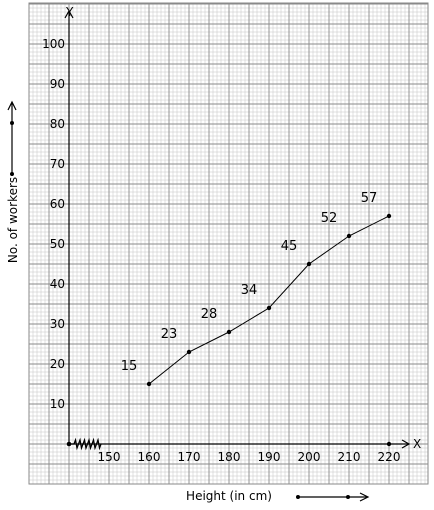 The height and width of the screenshot is (510, 434). What do you see at coordinates (417, 444) in the screenshot?
I see `x-axis-letter: X` at bounding box center [417, 444].